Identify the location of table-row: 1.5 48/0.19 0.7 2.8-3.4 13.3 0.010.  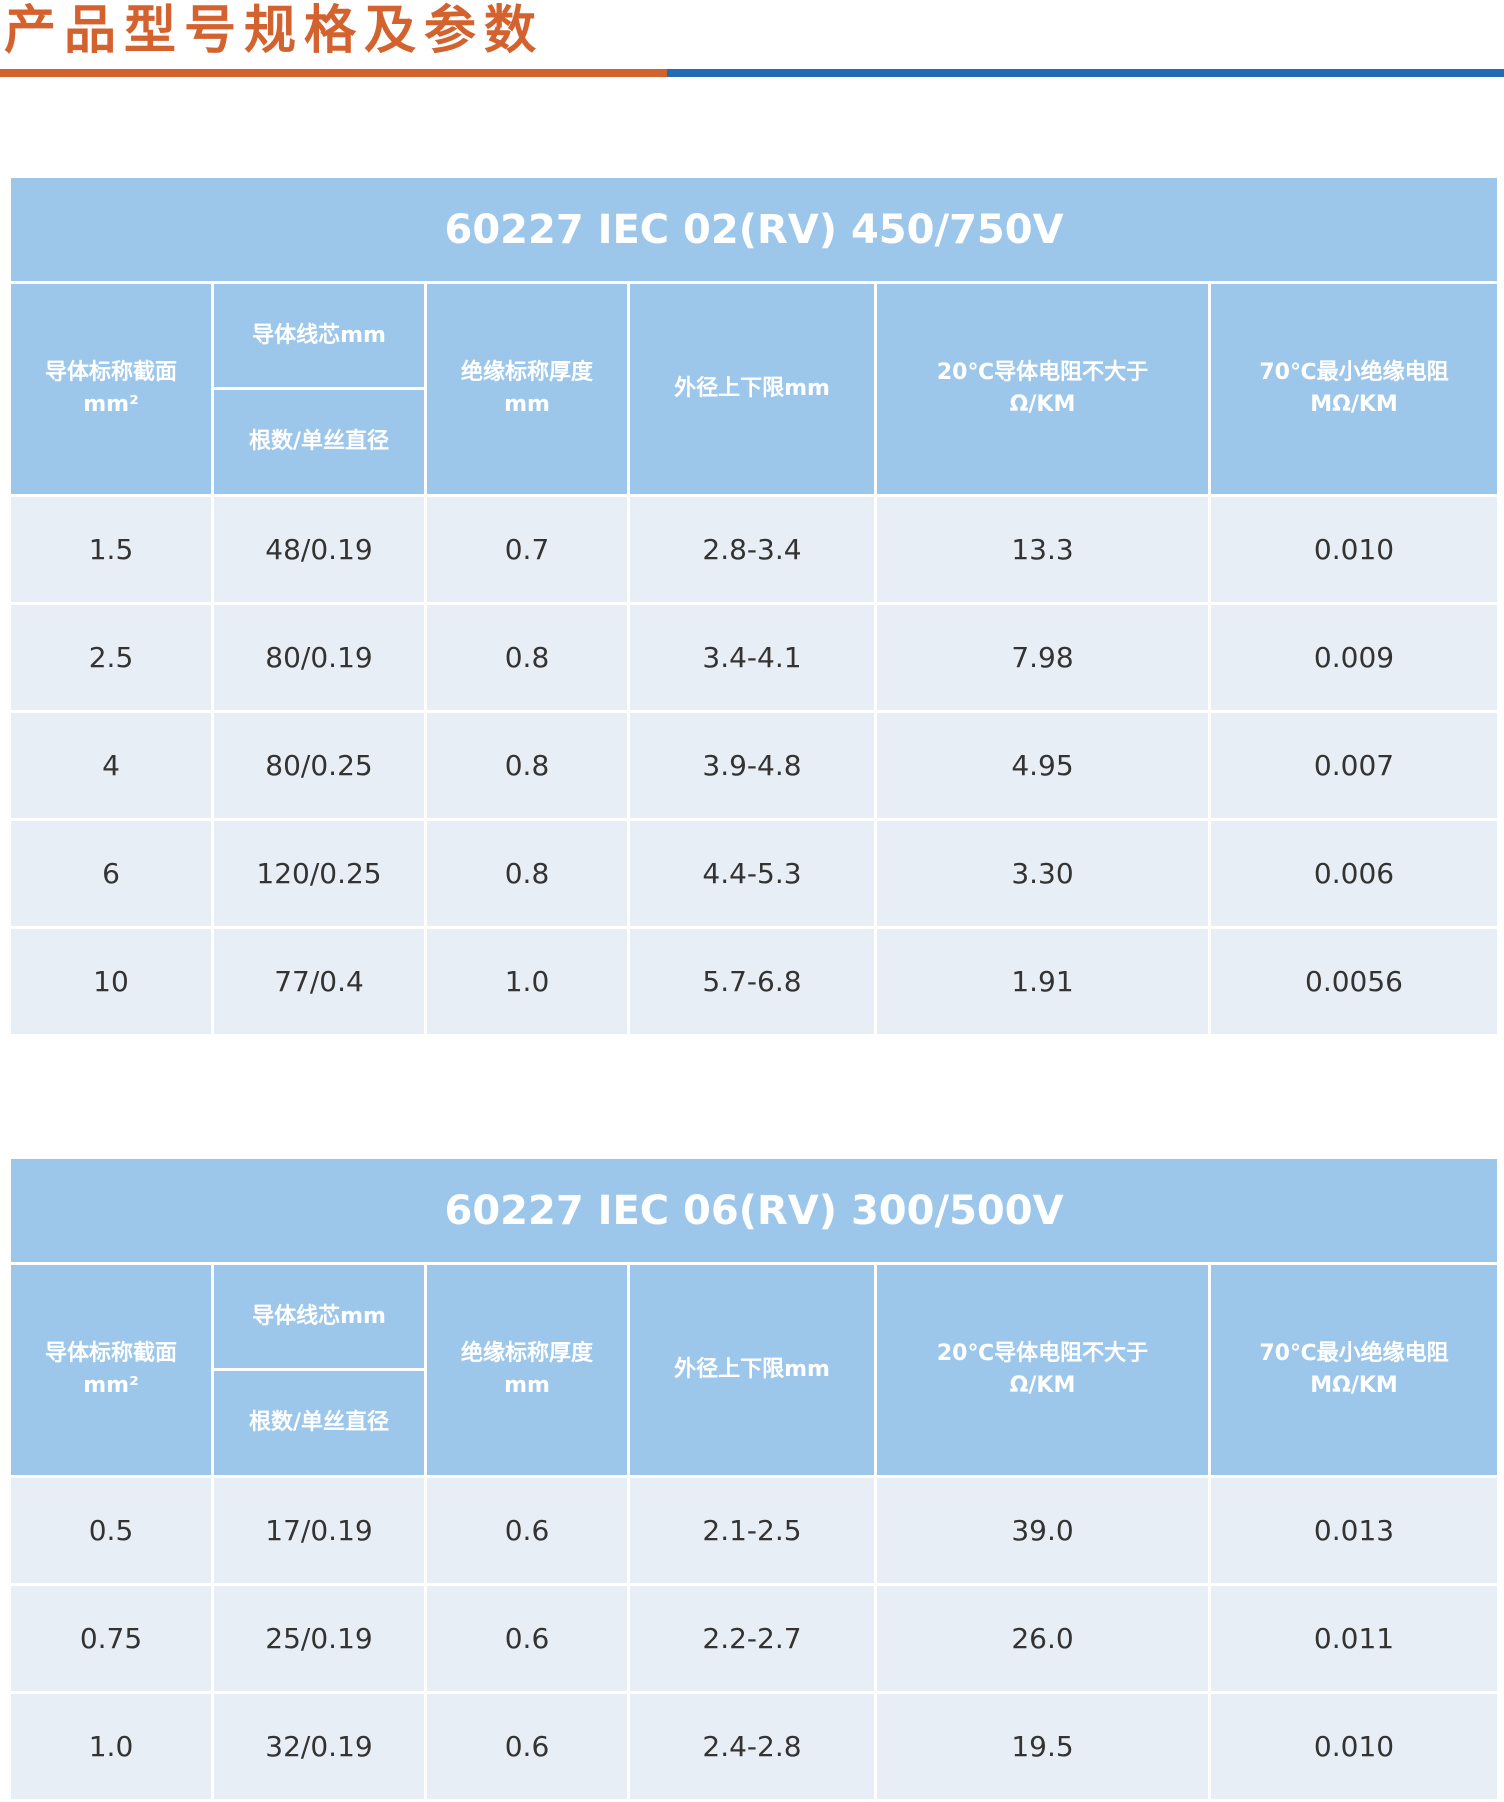
(754, 549).